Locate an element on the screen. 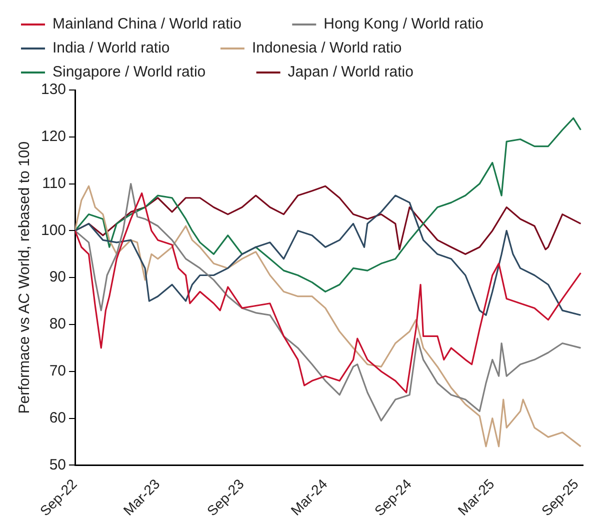 Image resolution: width=603 pixels, height=531 pixels. legend-label: Mainland China / World ratio is located at coordinates (168, 24).